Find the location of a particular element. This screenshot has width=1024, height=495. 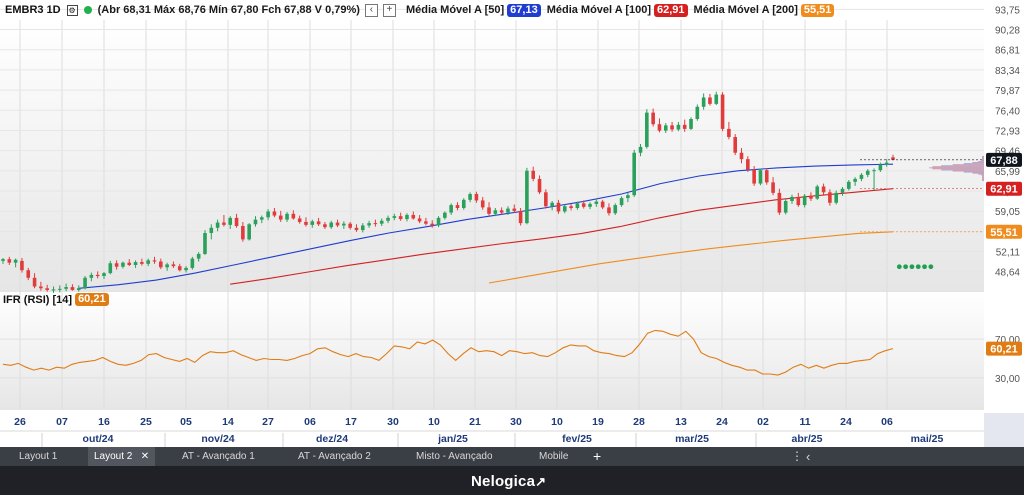

add-tab-icon: + is located at coordinates (597, 456).